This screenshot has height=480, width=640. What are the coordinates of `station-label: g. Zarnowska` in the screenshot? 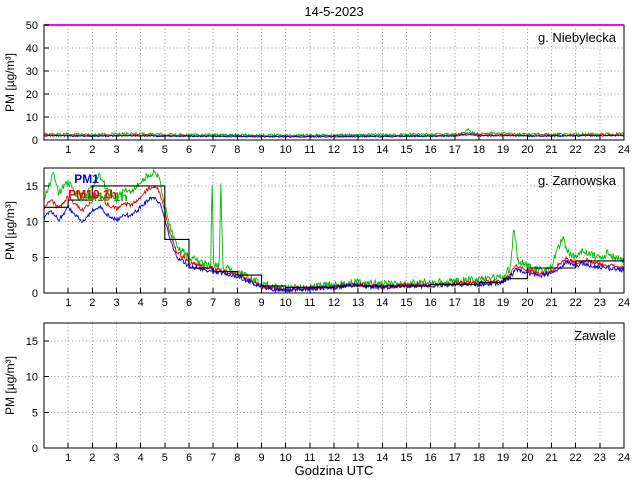 It's located at (577, 180).